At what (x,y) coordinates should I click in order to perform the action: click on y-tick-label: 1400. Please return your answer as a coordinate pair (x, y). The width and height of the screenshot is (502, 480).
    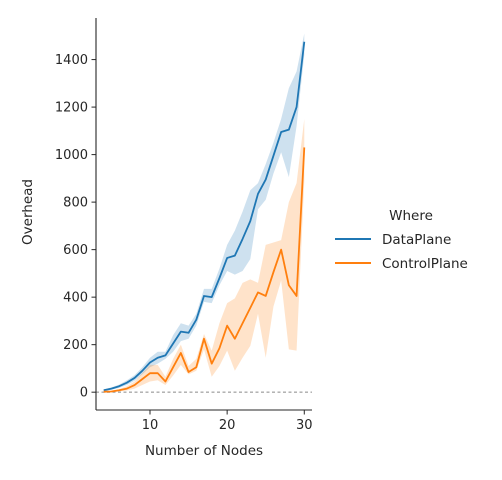
    Looking at the image, I should click on (71, 60).